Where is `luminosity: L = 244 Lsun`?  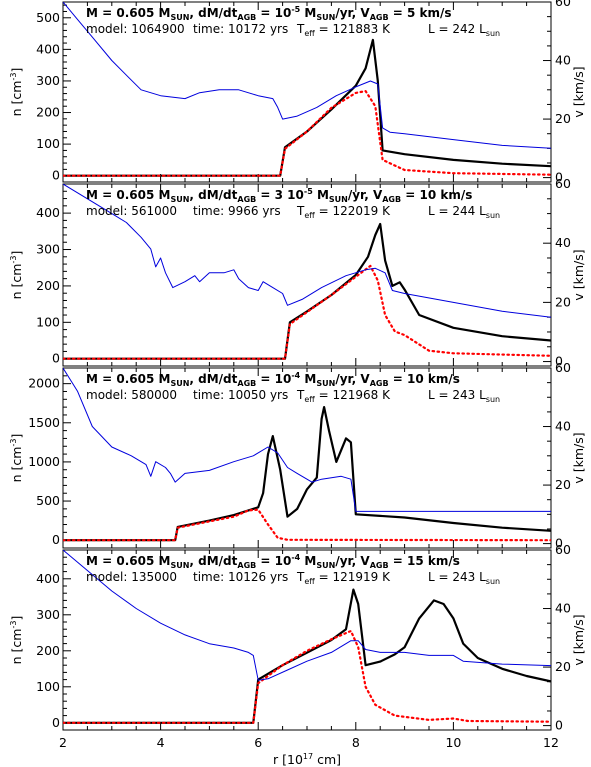
luminosity: L = 244 Lsun is located at coordinates (464, 212).